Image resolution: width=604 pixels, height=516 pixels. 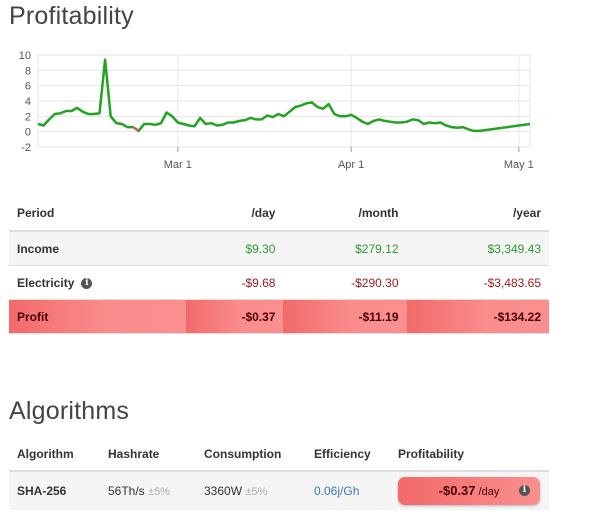 What do you see at coordinates (469, 454) in the screenshot?
I see `col-profitability: Profitability` at bounding box center [469, 454].